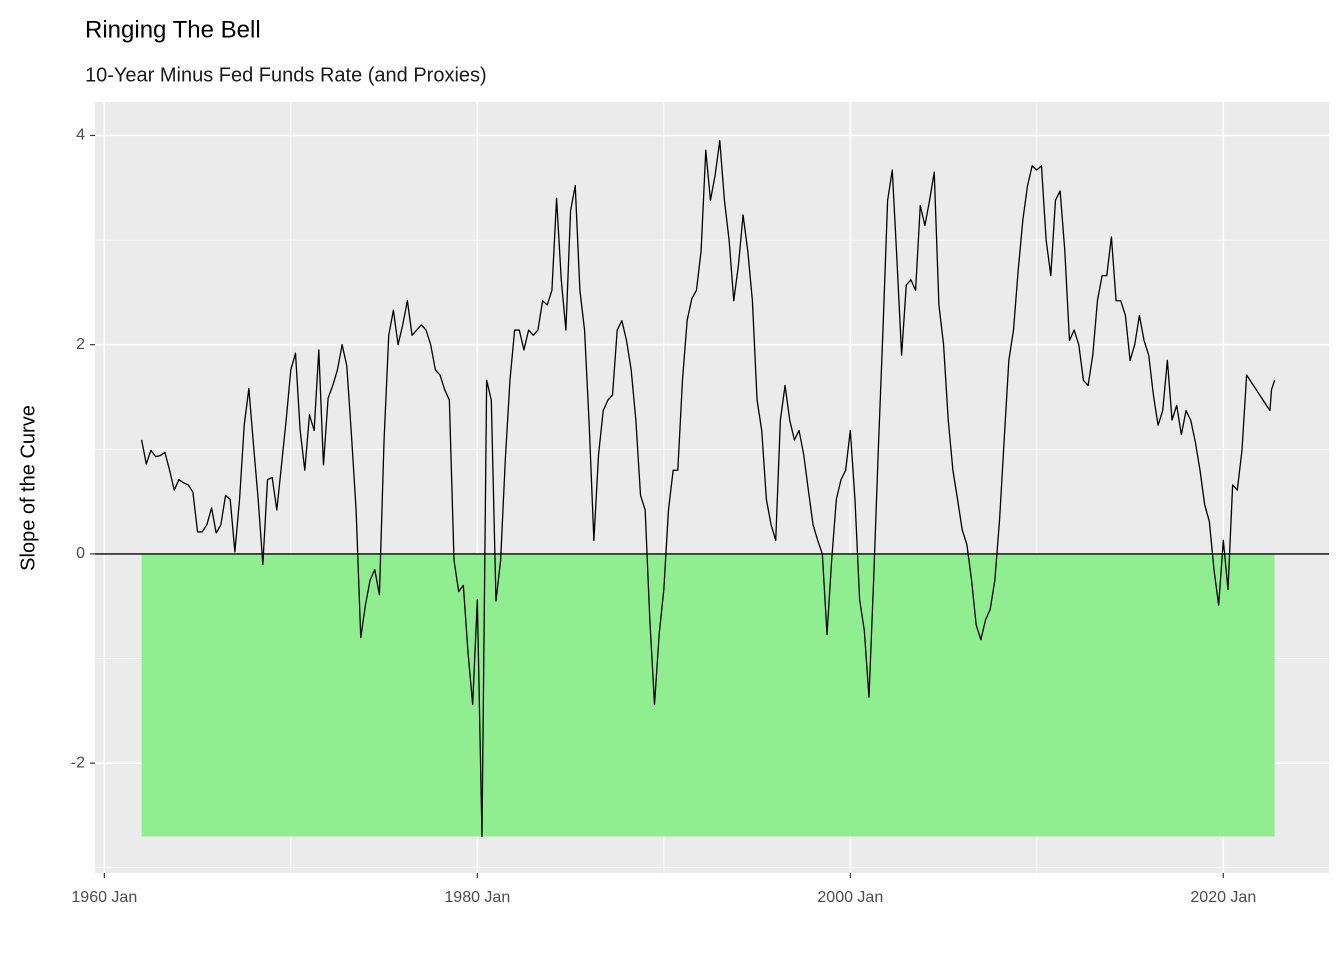  I want to click on y-axis-label: Slope of the Curve, so click(28, 488).